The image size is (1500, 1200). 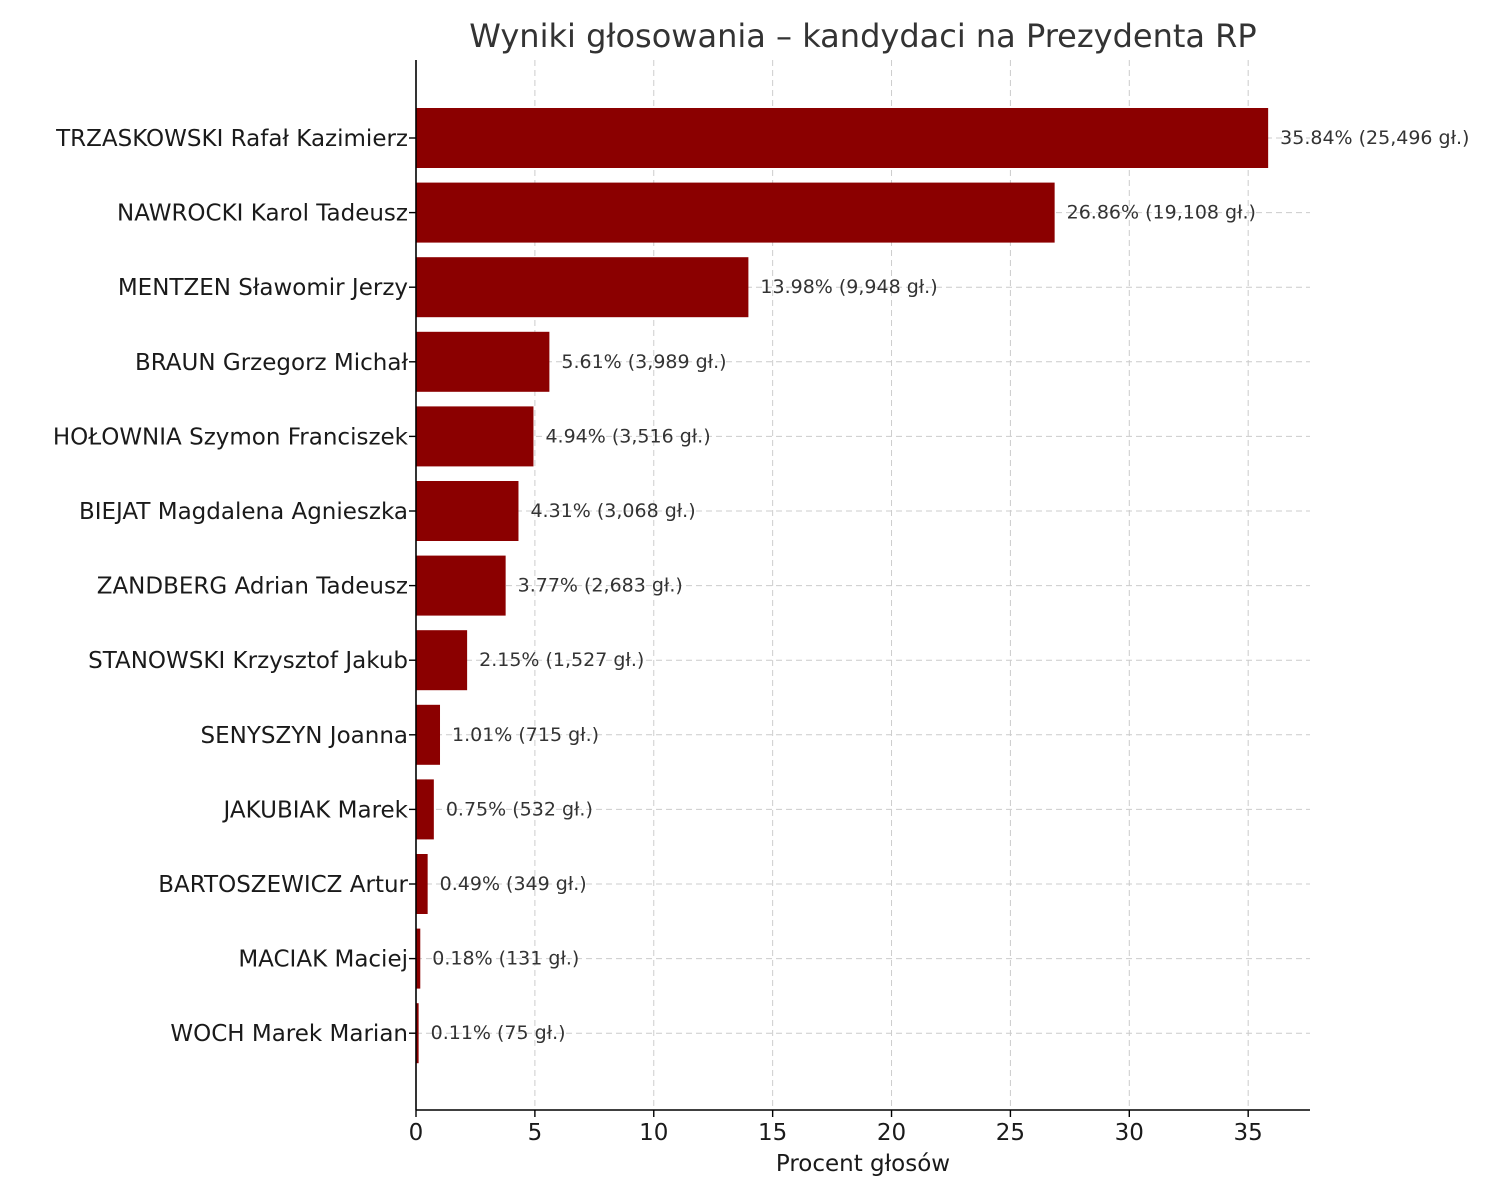 I want to click on x-tick-label: 30, so click(x=1129, y=1133).